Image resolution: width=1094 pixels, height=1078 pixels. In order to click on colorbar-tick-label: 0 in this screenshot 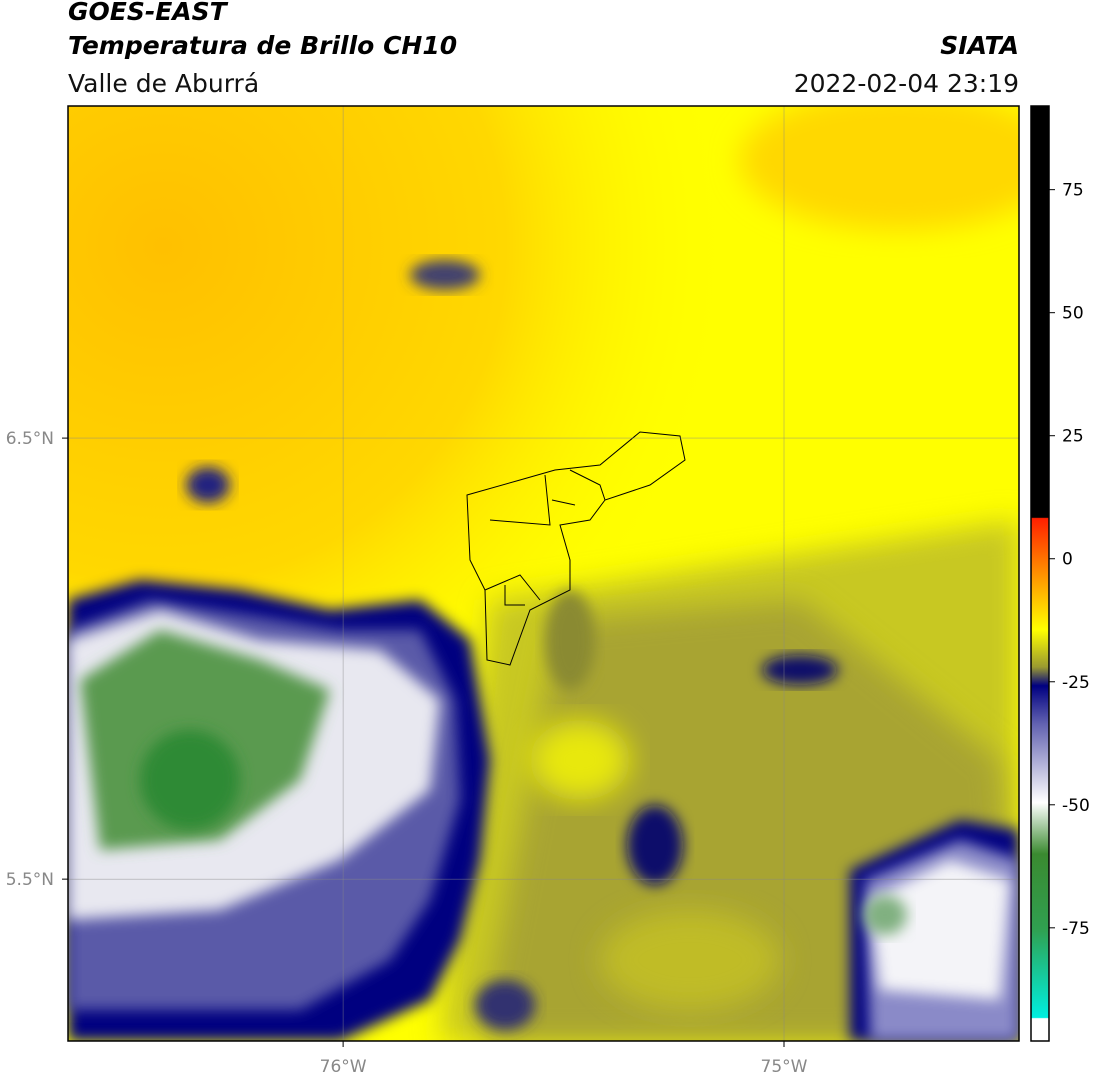, I will do `click(1067, 560)`.